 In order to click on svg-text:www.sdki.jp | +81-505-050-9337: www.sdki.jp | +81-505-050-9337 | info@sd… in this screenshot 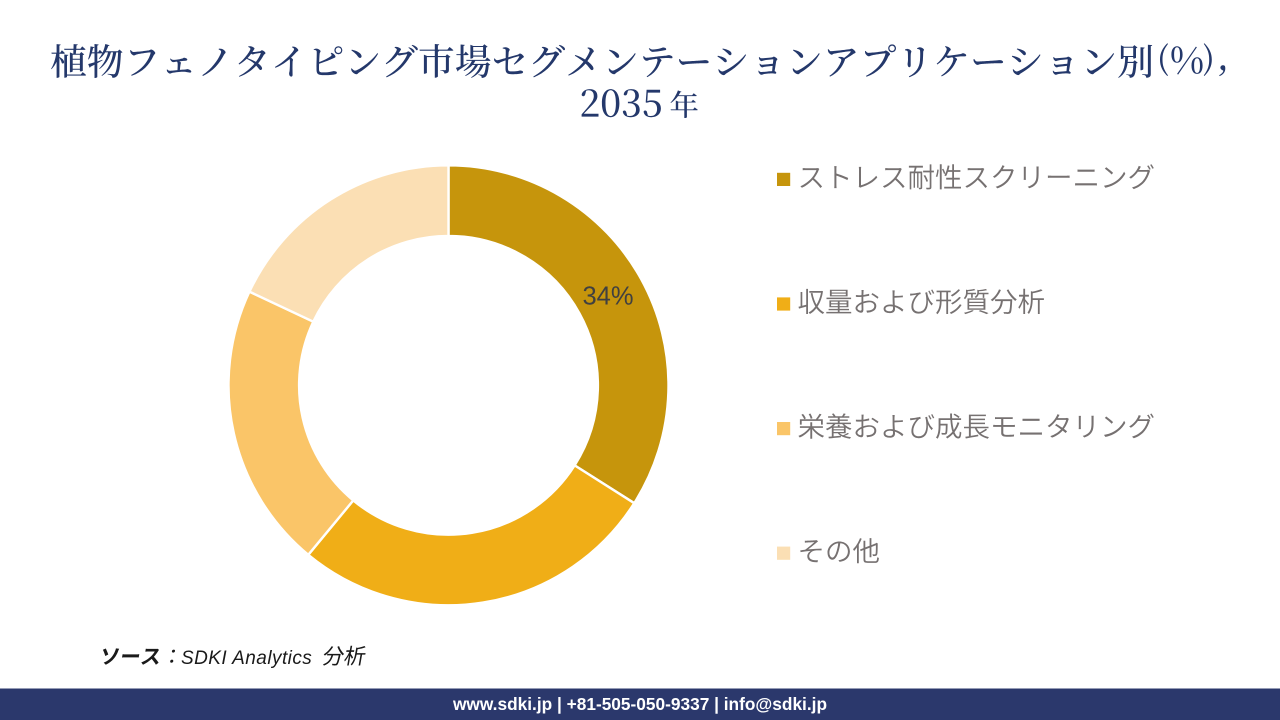, I will do `click(639, 704)`.